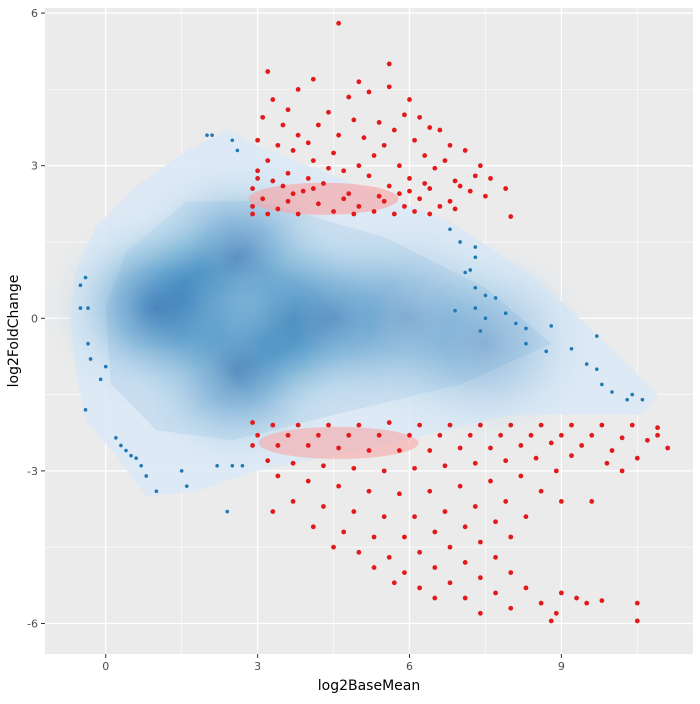 The width and height of the screenshot is (700, 704). I want to click on x-axis-ticks: 0 3 6 9, so click(333, 663).